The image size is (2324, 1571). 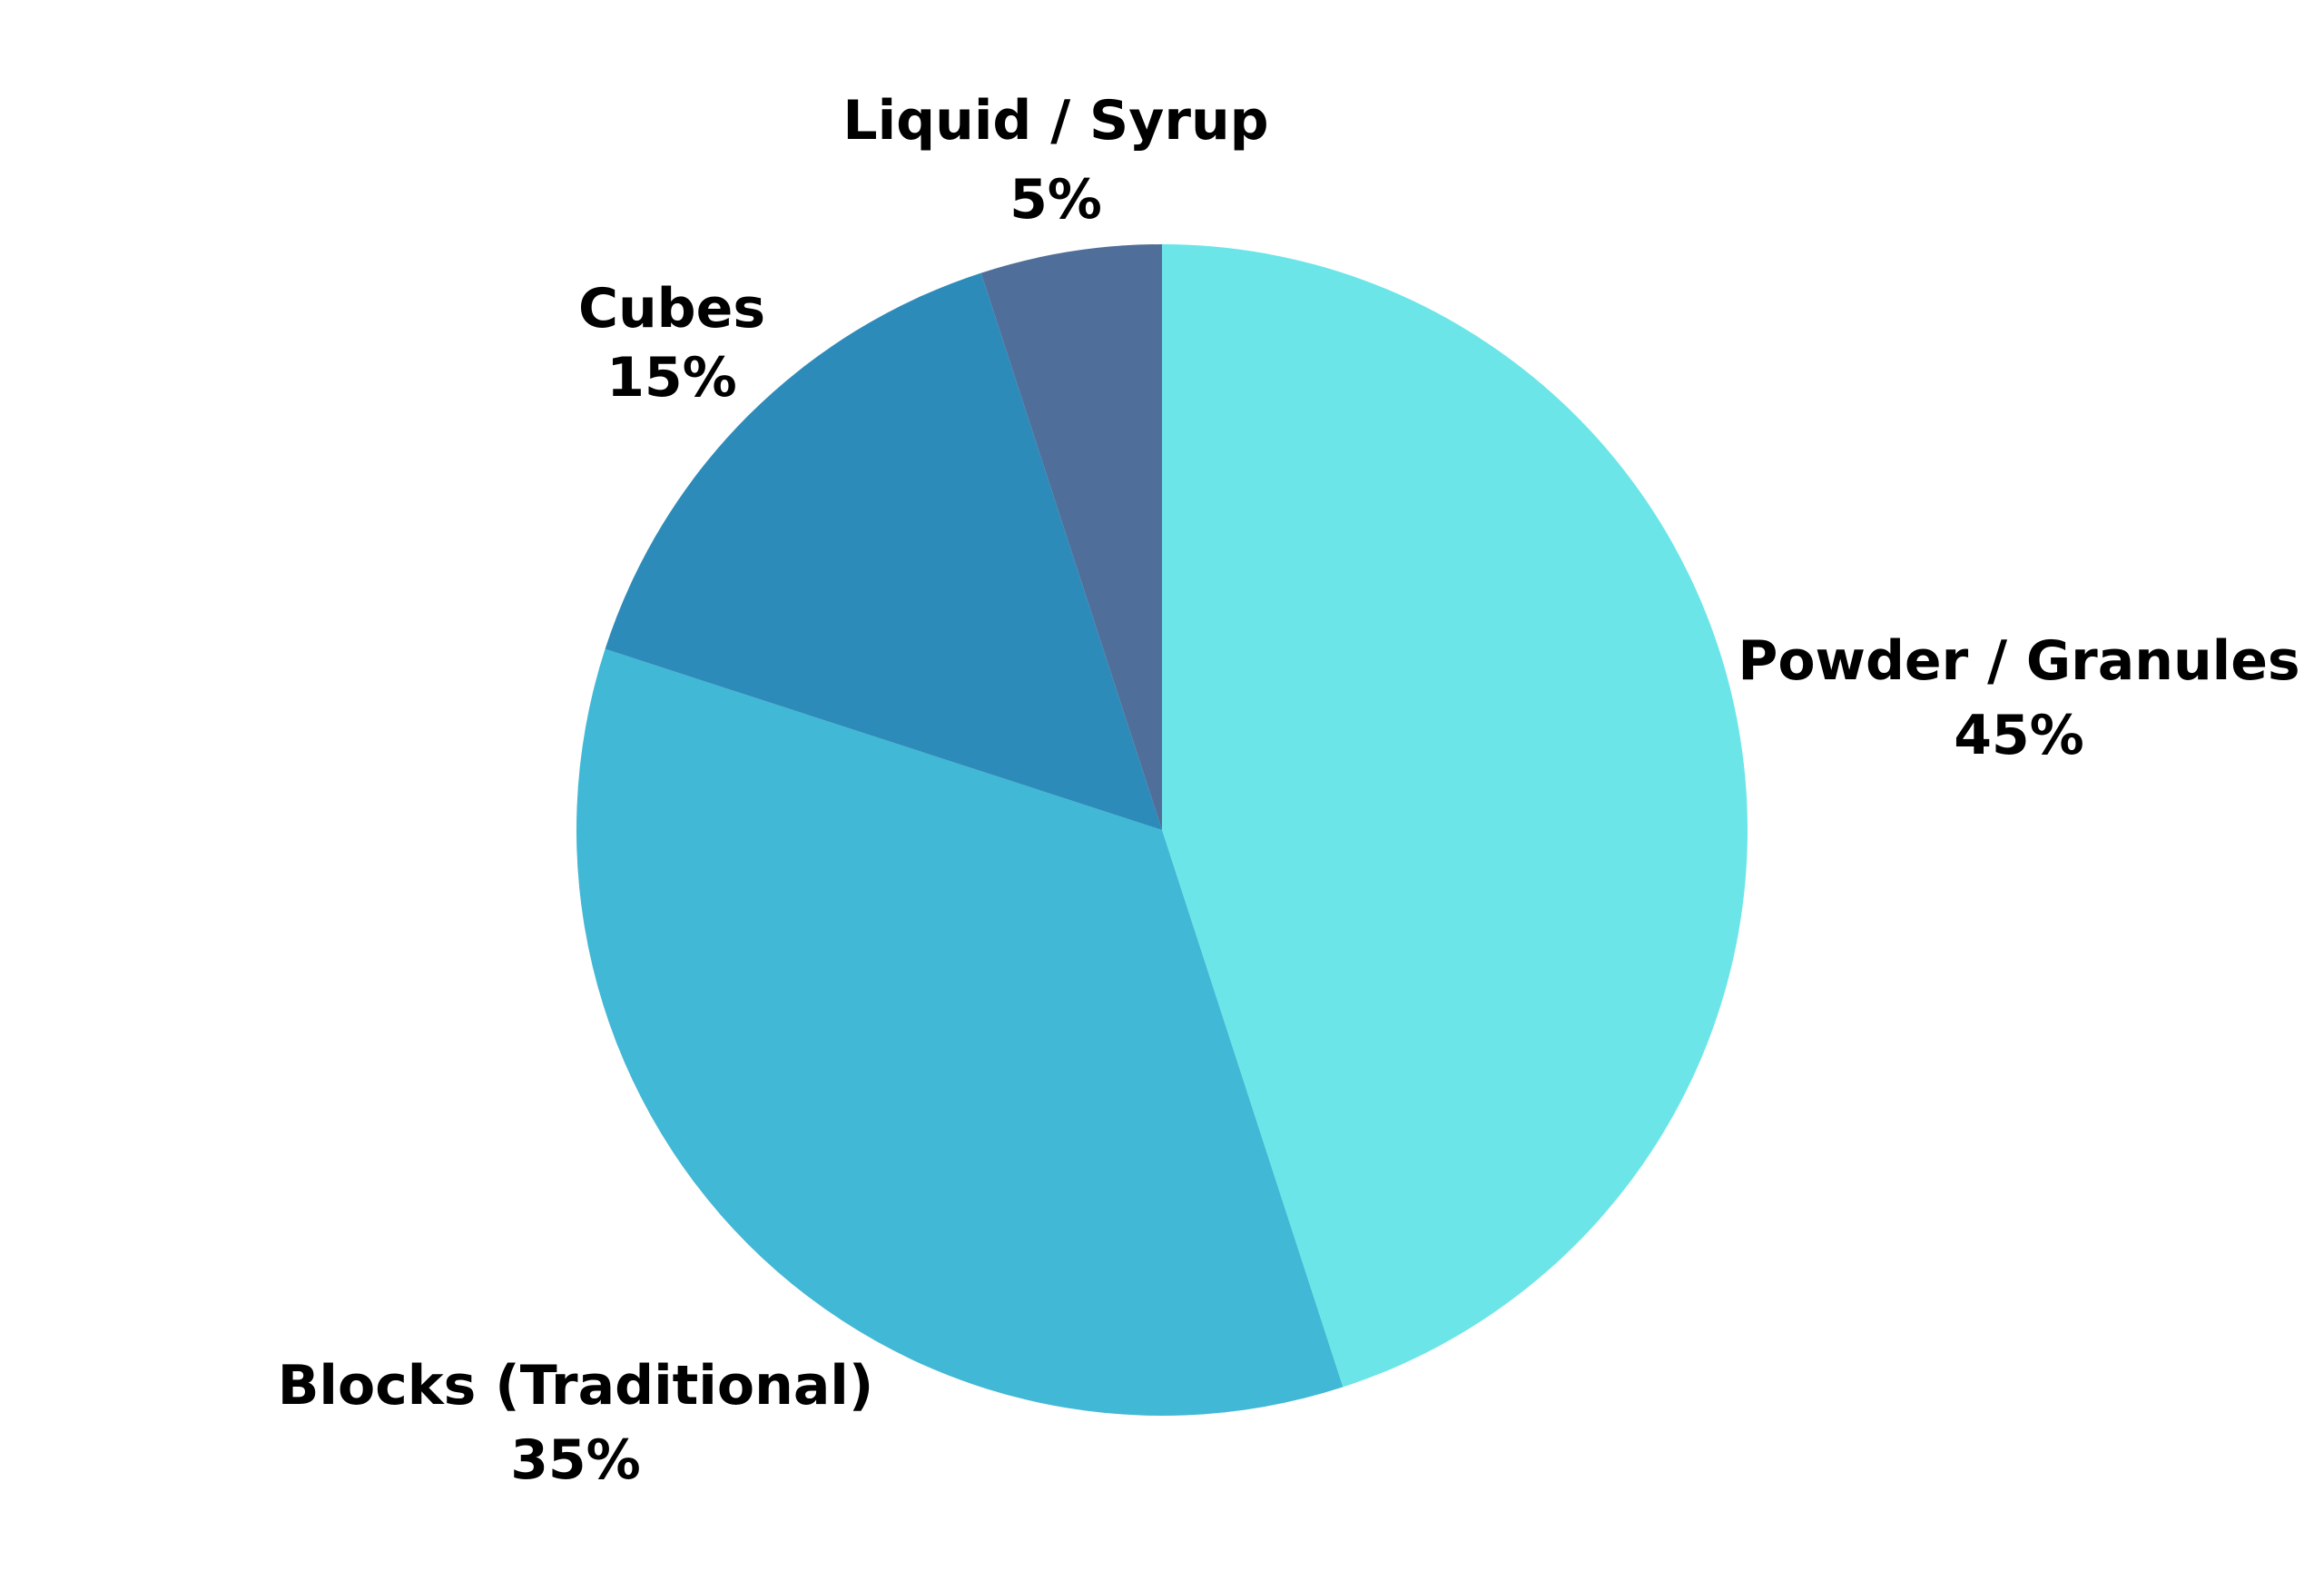 I want to click on slice-label-cubes: Cubes, so click(x=671, y=309).